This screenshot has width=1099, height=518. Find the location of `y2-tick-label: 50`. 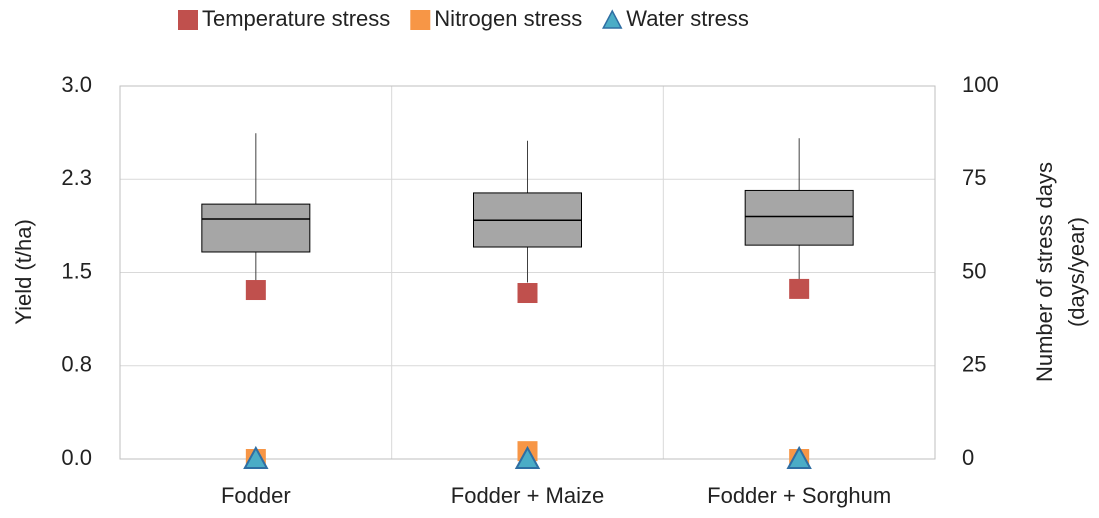

y2-tick-label: 50 is located at coordinates (974, 270).